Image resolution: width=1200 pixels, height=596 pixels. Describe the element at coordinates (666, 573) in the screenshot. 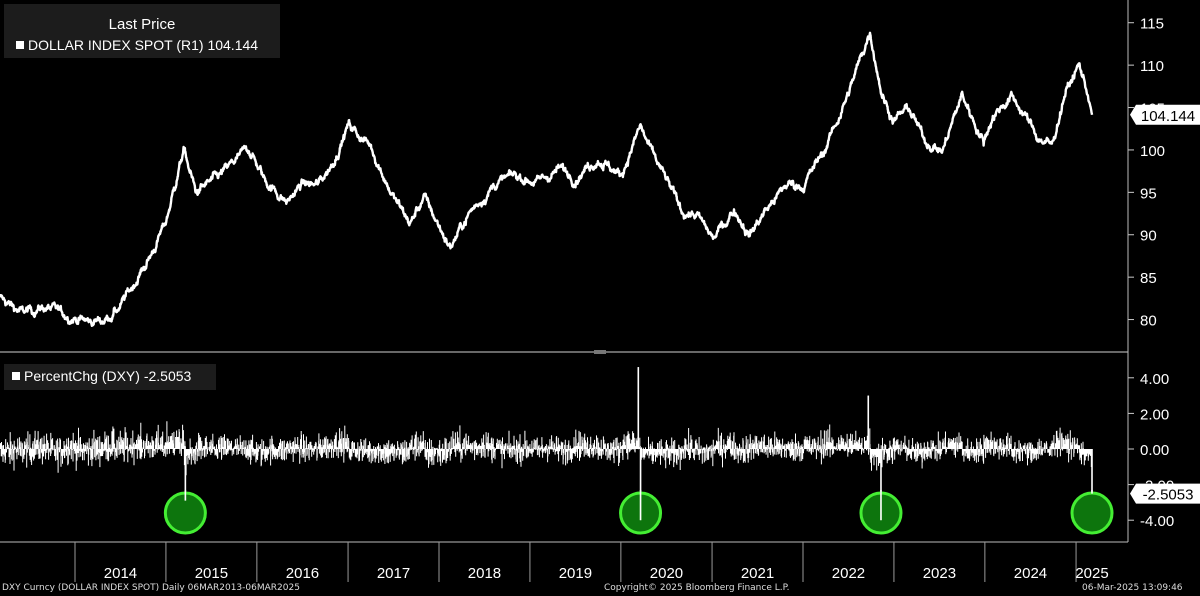

I see `year-label: 2020` at that location.